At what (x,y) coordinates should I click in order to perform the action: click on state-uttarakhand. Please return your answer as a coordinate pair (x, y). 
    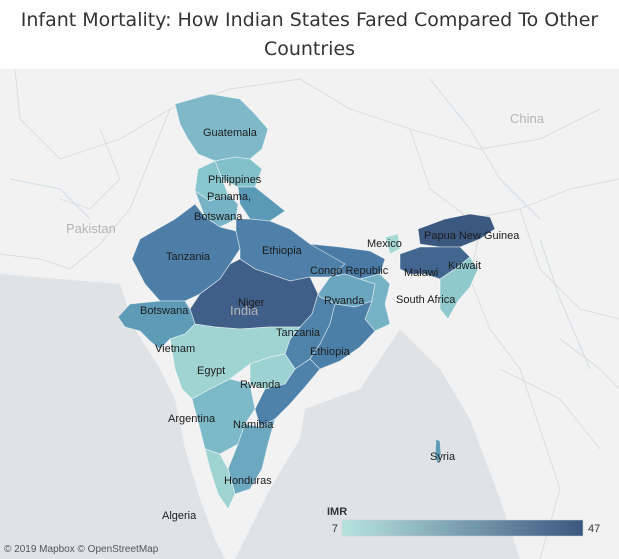
    Looking at the image, I should click on (261, 204).